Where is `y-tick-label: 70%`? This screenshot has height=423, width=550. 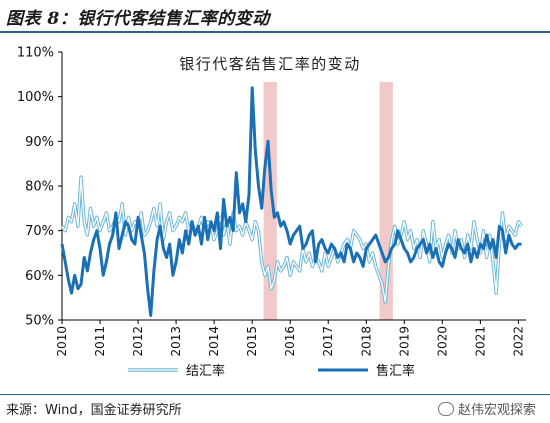
y-tick-label: 70% is located at coordinates (39, 231).